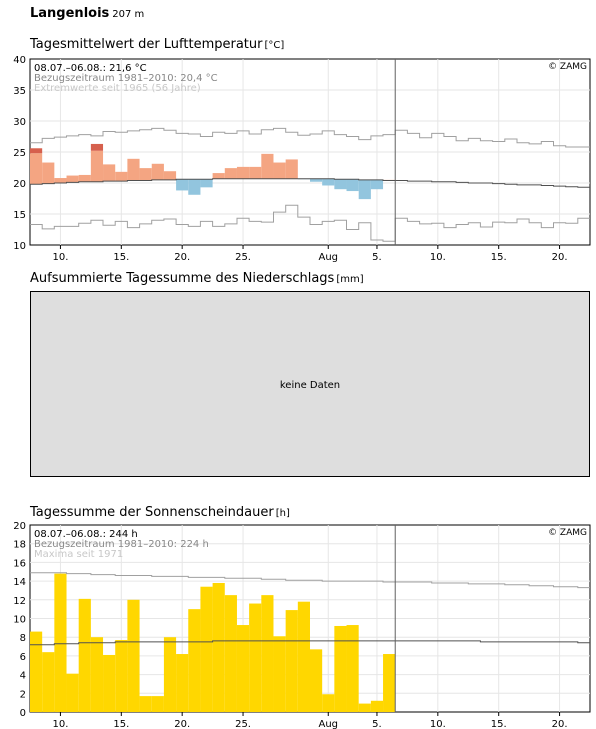  Describe the element at coordinates (19, 122) in the screenshot. I see `y-tick-label: 30` at that location.